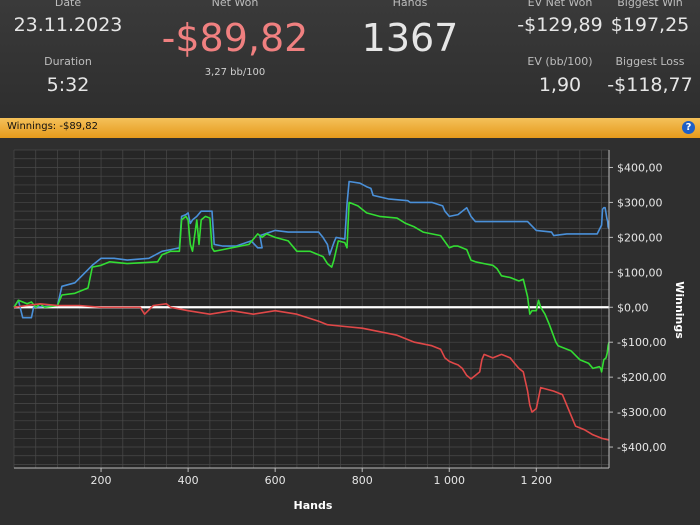 This screenshot has width=700, height=525. I want to click on net-won-label: Net Won, so click(235, 4).